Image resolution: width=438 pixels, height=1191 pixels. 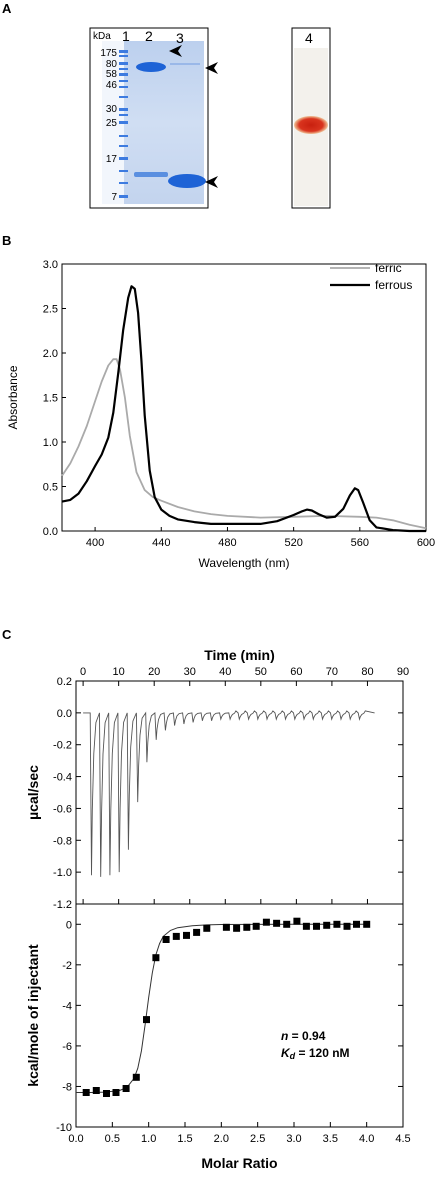 I want to click on blot-lane-label-4: 4, so click(x=309, y=38).